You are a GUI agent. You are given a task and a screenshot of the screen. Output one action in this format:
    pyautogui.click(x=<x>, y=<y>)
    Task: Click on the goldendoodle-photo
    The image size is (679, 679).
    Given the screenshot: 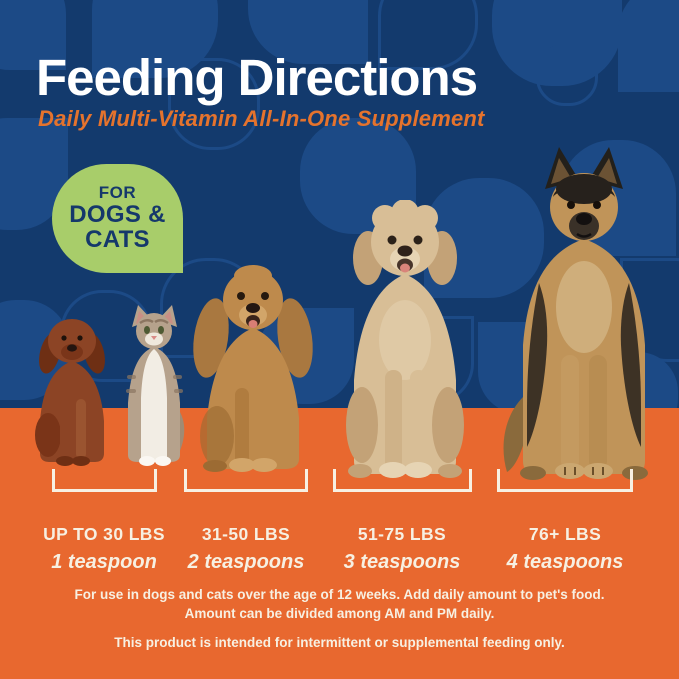 What is the action you would take?
    pyautogui.click(x=405, y=339)
    